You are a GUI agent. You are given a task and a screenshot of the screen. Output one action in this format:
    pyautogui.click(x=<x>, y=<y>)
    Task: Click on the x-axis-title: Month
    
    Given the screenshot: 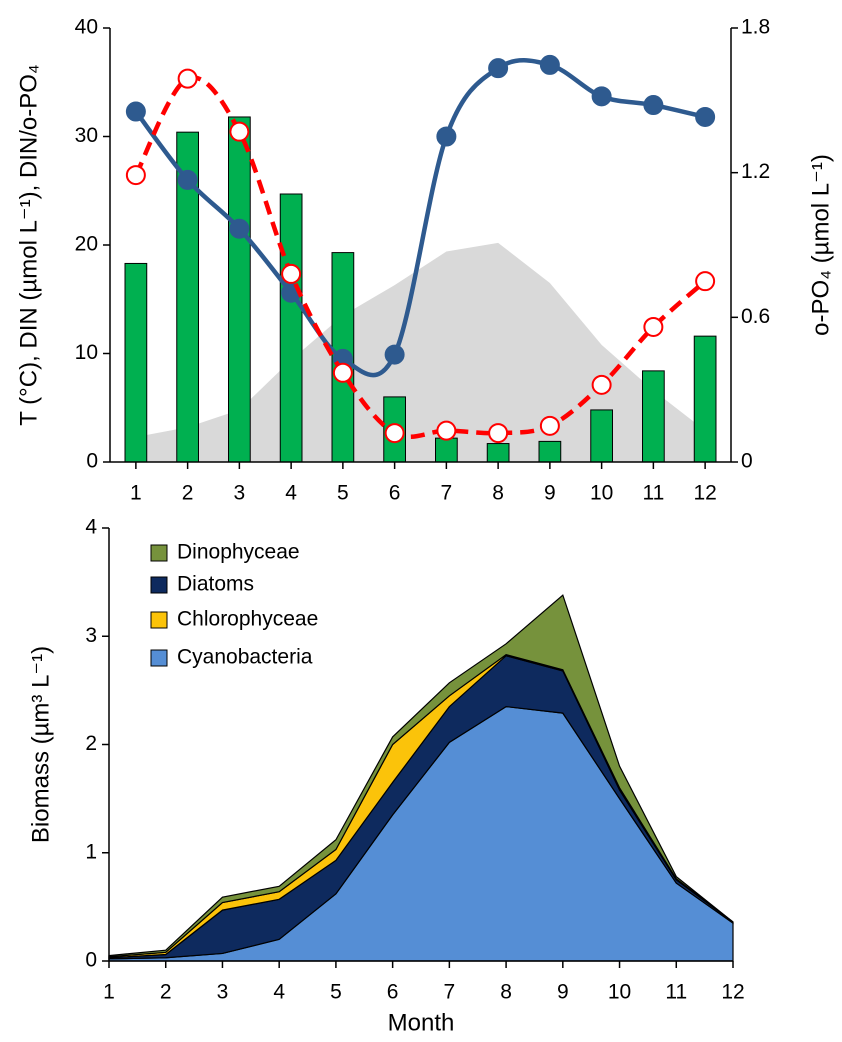 What is the action you would take?
    pyautogui.click(x=421, y=1022)
    